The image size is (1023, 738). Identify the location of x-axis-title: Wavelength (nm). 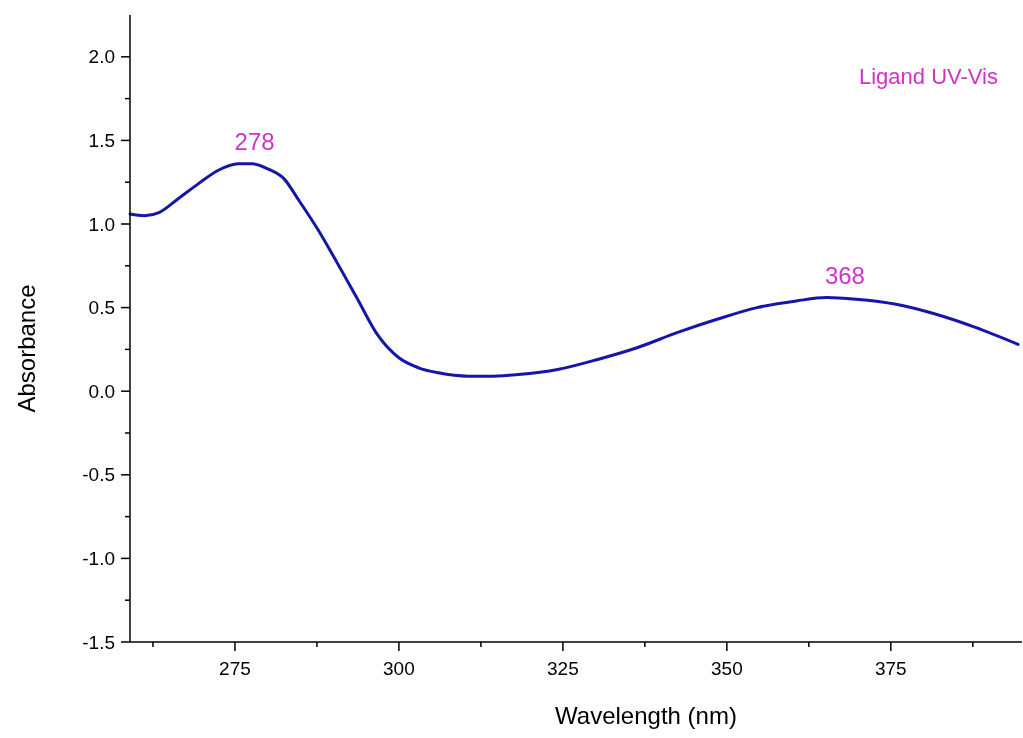
(646, 715).